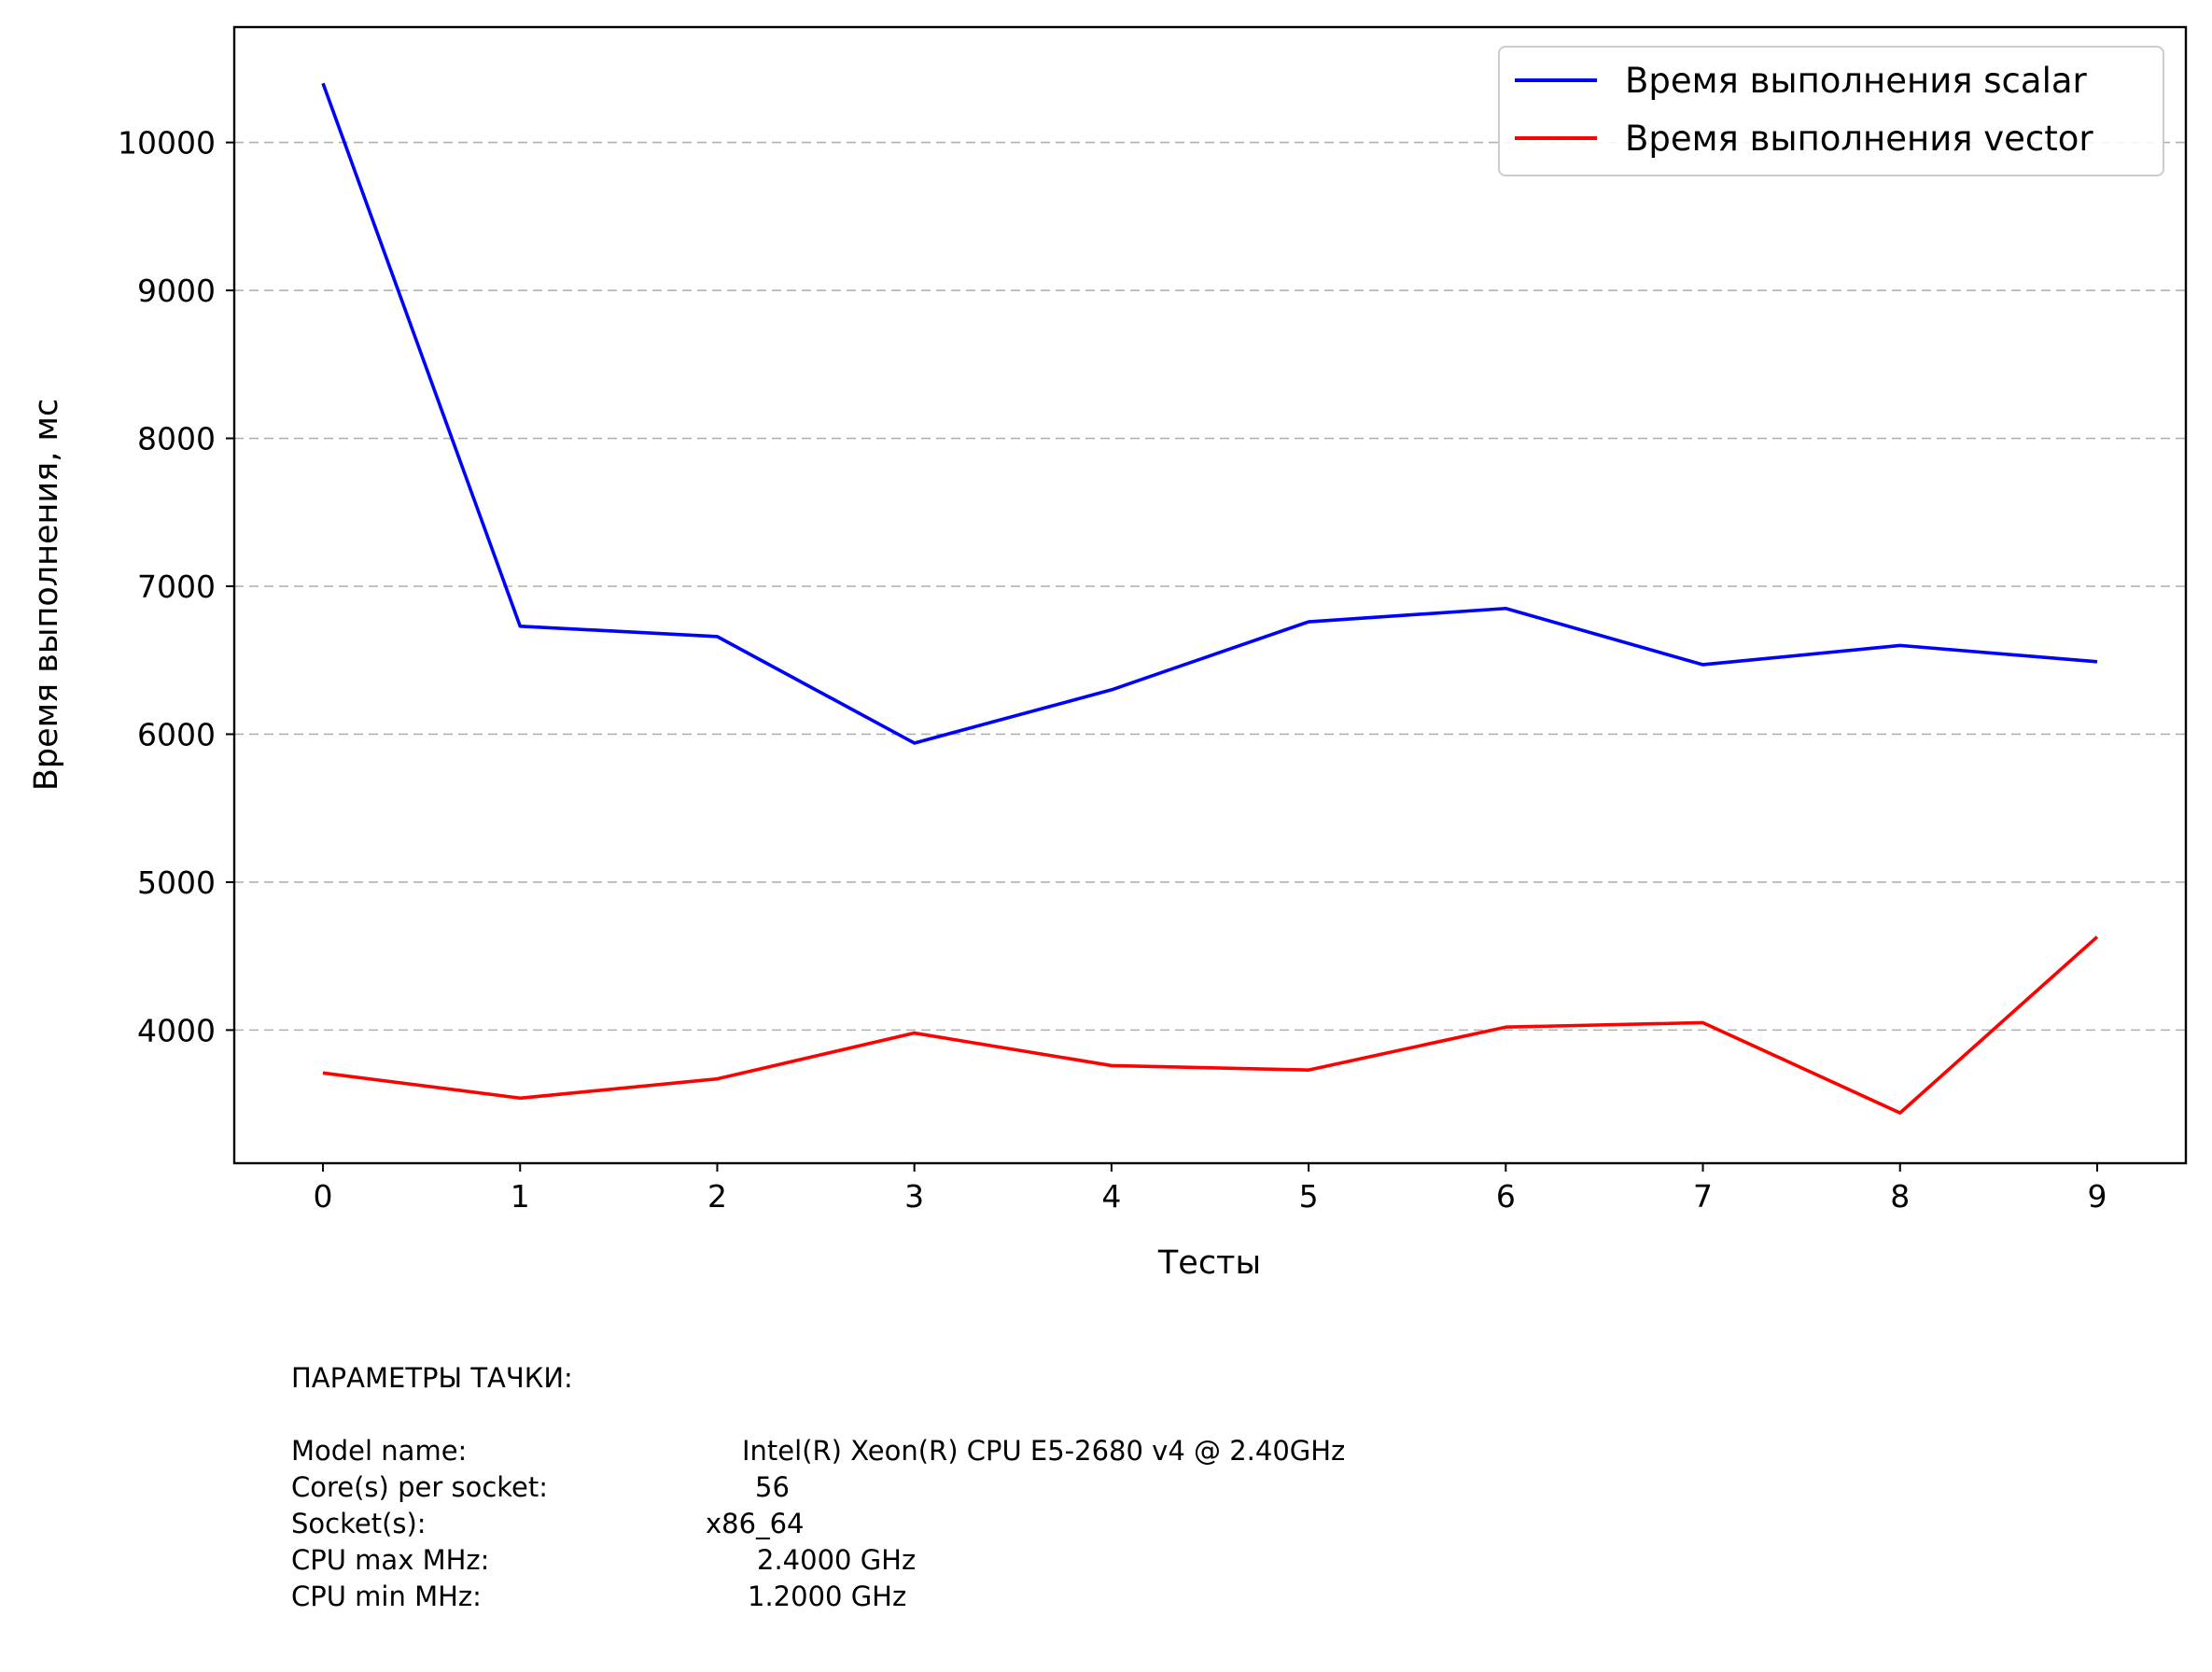 Image resolution: width=2212 pixels, height=1672 pixels. Describe the element at coordinates (1900, 1196) in the screenshot. I see `x-tick-label: 8` at that location.